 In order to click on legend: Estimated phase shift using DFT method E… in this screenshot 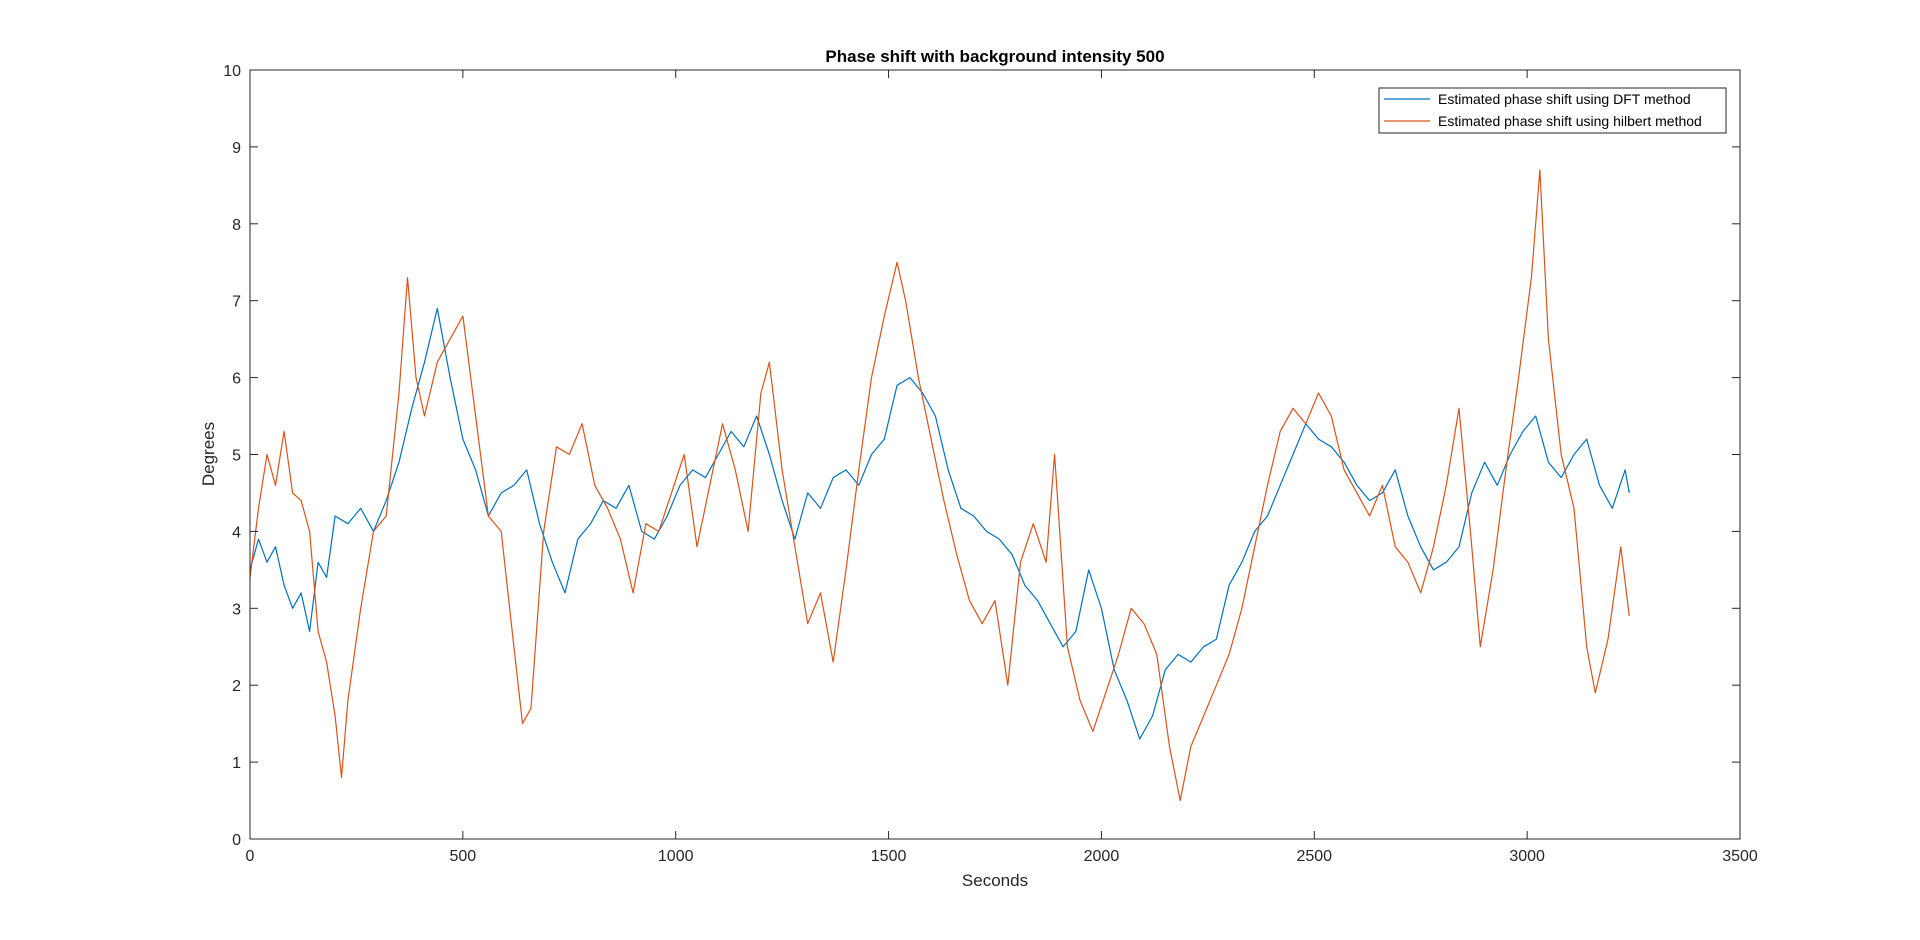, I will do `click(1552, 110)`.